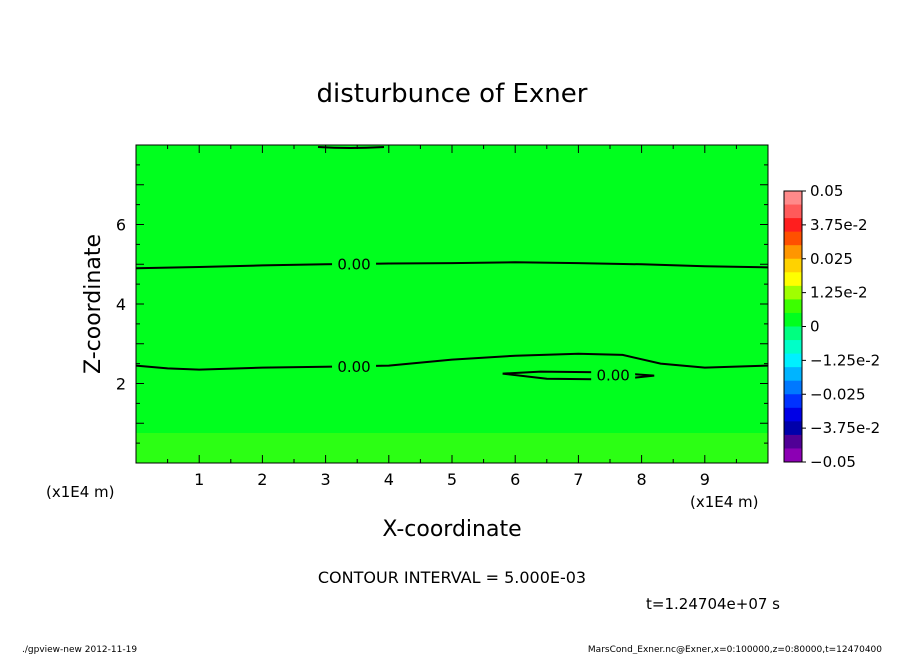 This screenshot has height=654, width=904. What do you see at coordinates (713, 604) in the screenshot?
I see `time-label: t=1.24704e+07 s` at bounding box center [713, 604].